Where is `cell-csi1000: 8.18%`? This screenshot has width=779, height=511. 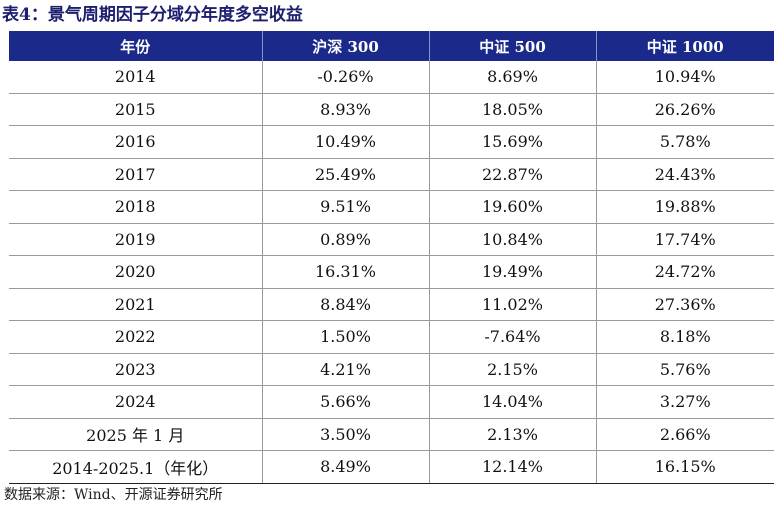 cell-csi1000: 8.18% is located at coordinates (685, 337).